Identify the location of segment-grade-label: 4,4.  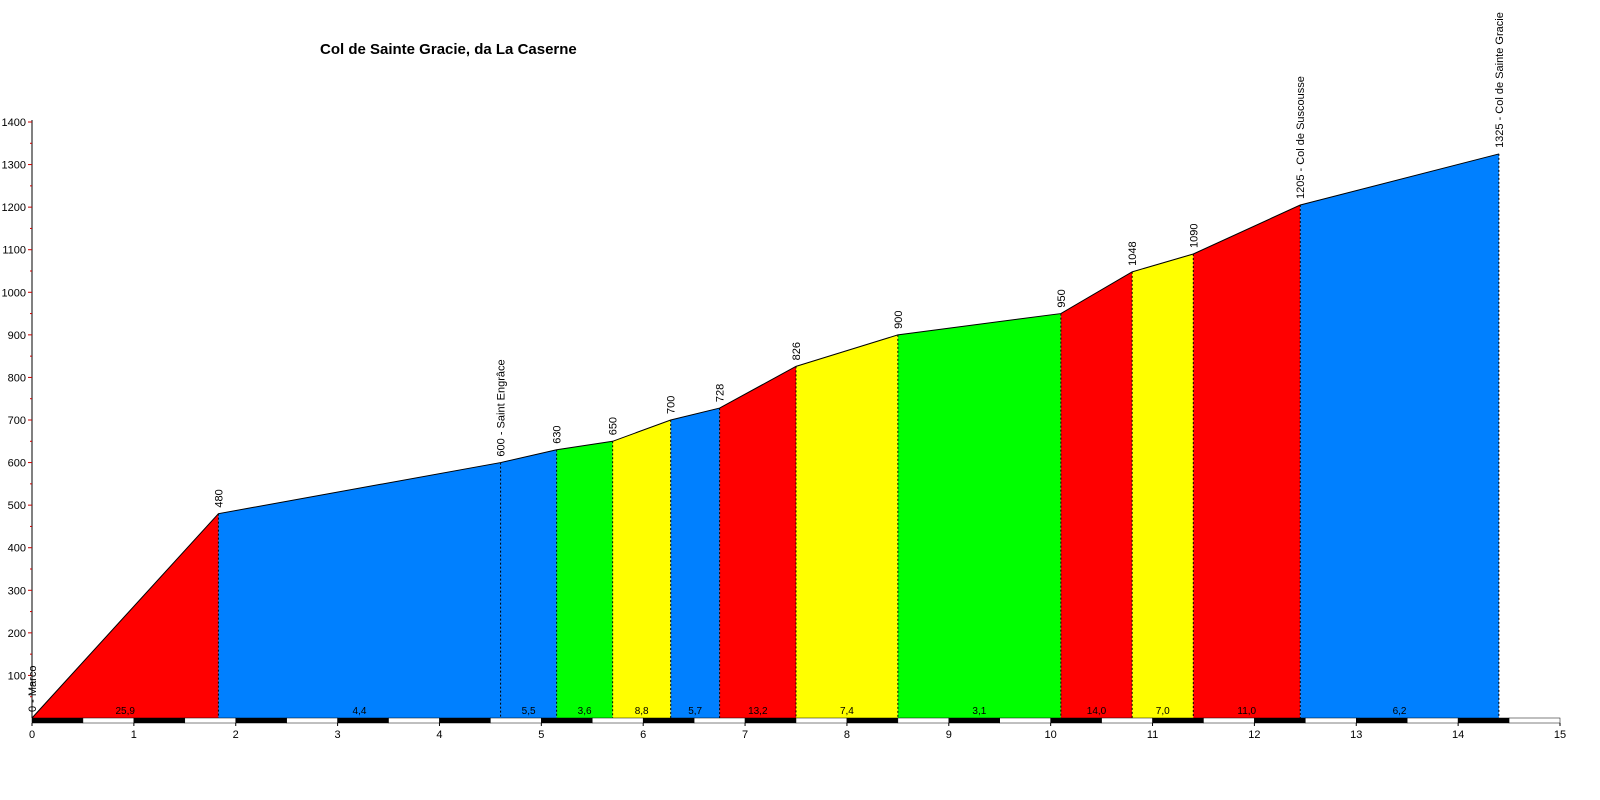
(360, 711).